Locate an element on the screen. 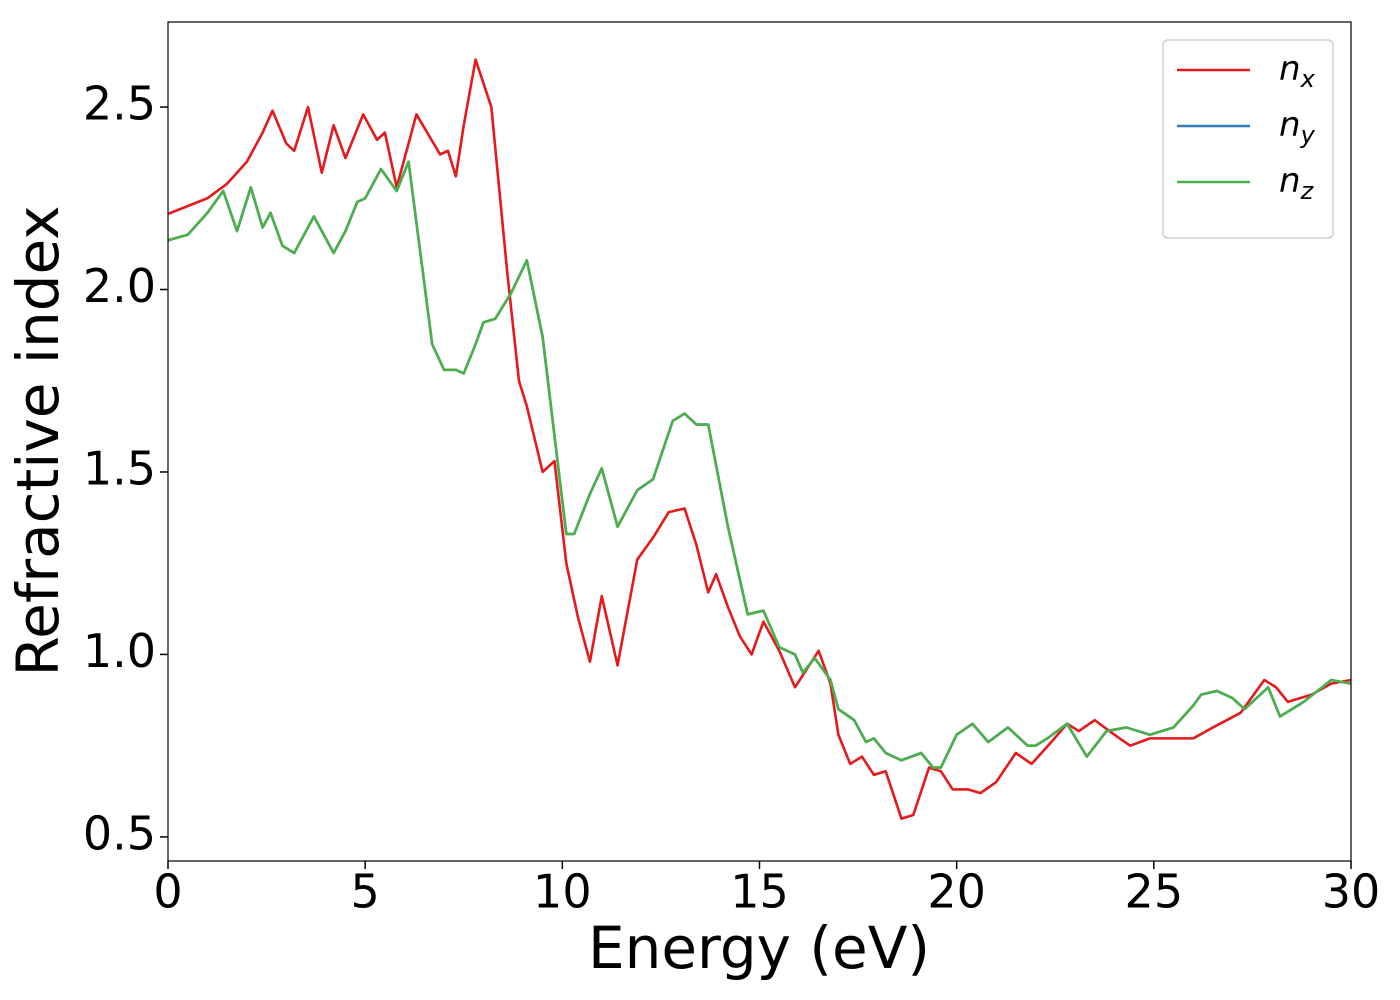 Image resolution: width=1400 pixels, height=1000 pixels. x-tick-label: 5 is located at coordinates (365, 892).